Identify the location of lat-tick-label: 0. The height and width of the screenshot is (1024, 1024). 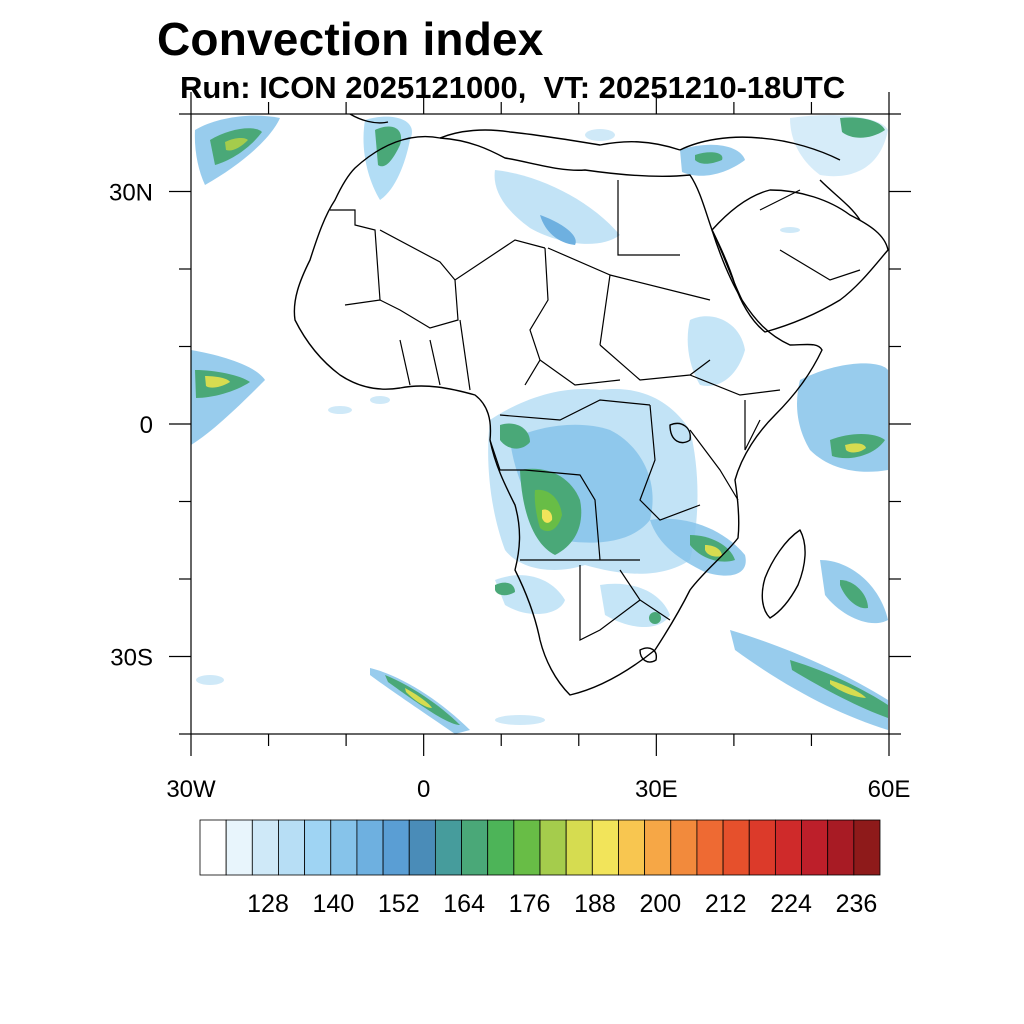
(146, 425).